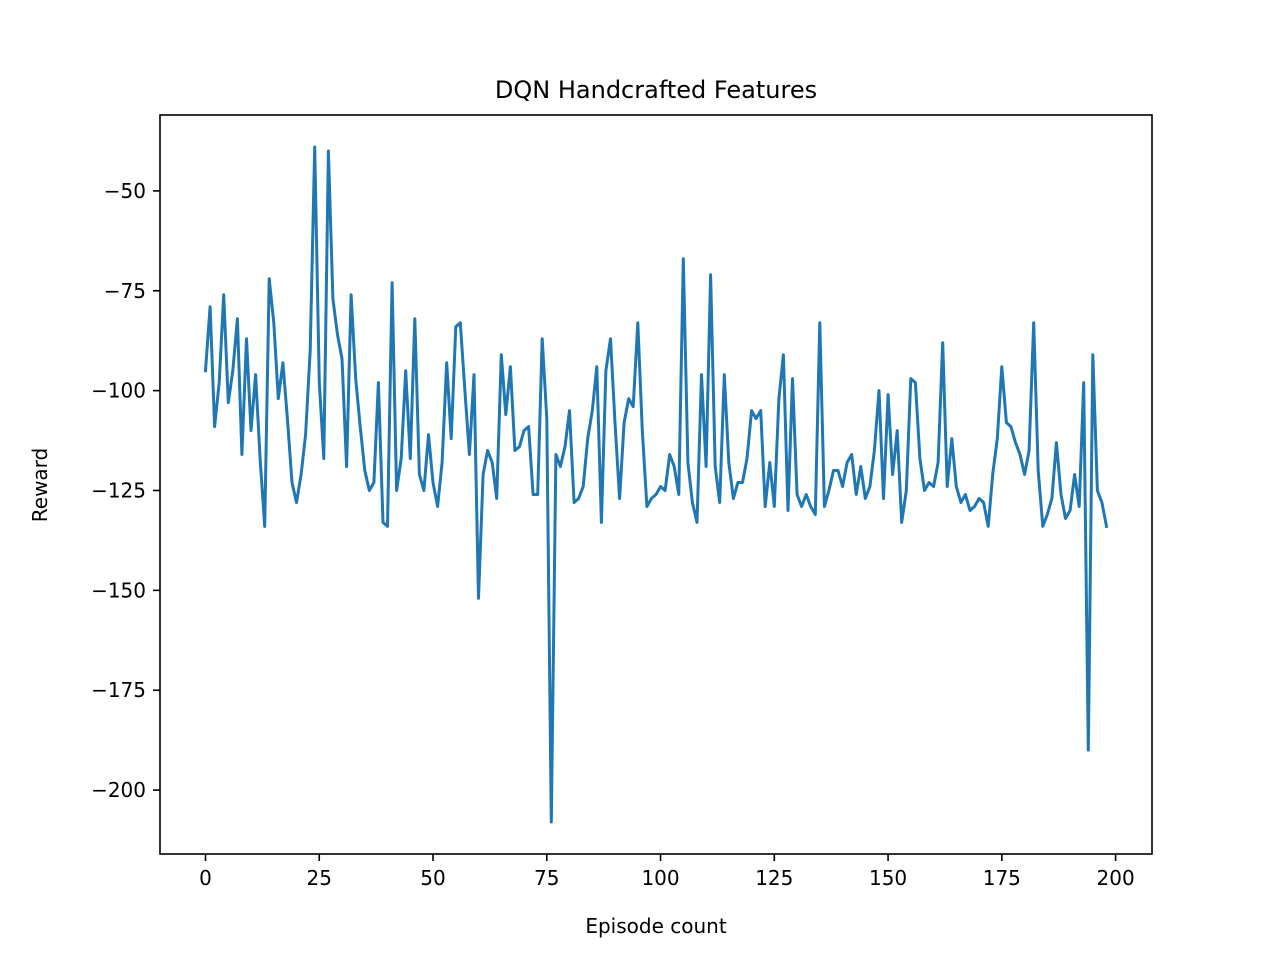 This screenshot has height=960, width=1280. What do you see at coordinates (118, 790) in the screenshot?
I see `y-tick-label: −200` at bounding box center [118, 790].